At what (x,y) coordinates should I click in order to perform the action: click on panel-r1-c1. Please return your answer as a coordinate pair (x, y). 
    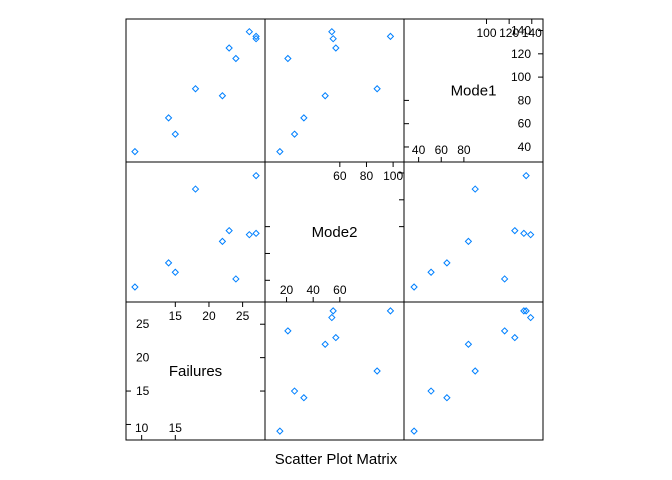
    Looking at the image, I should click on (195, 90).